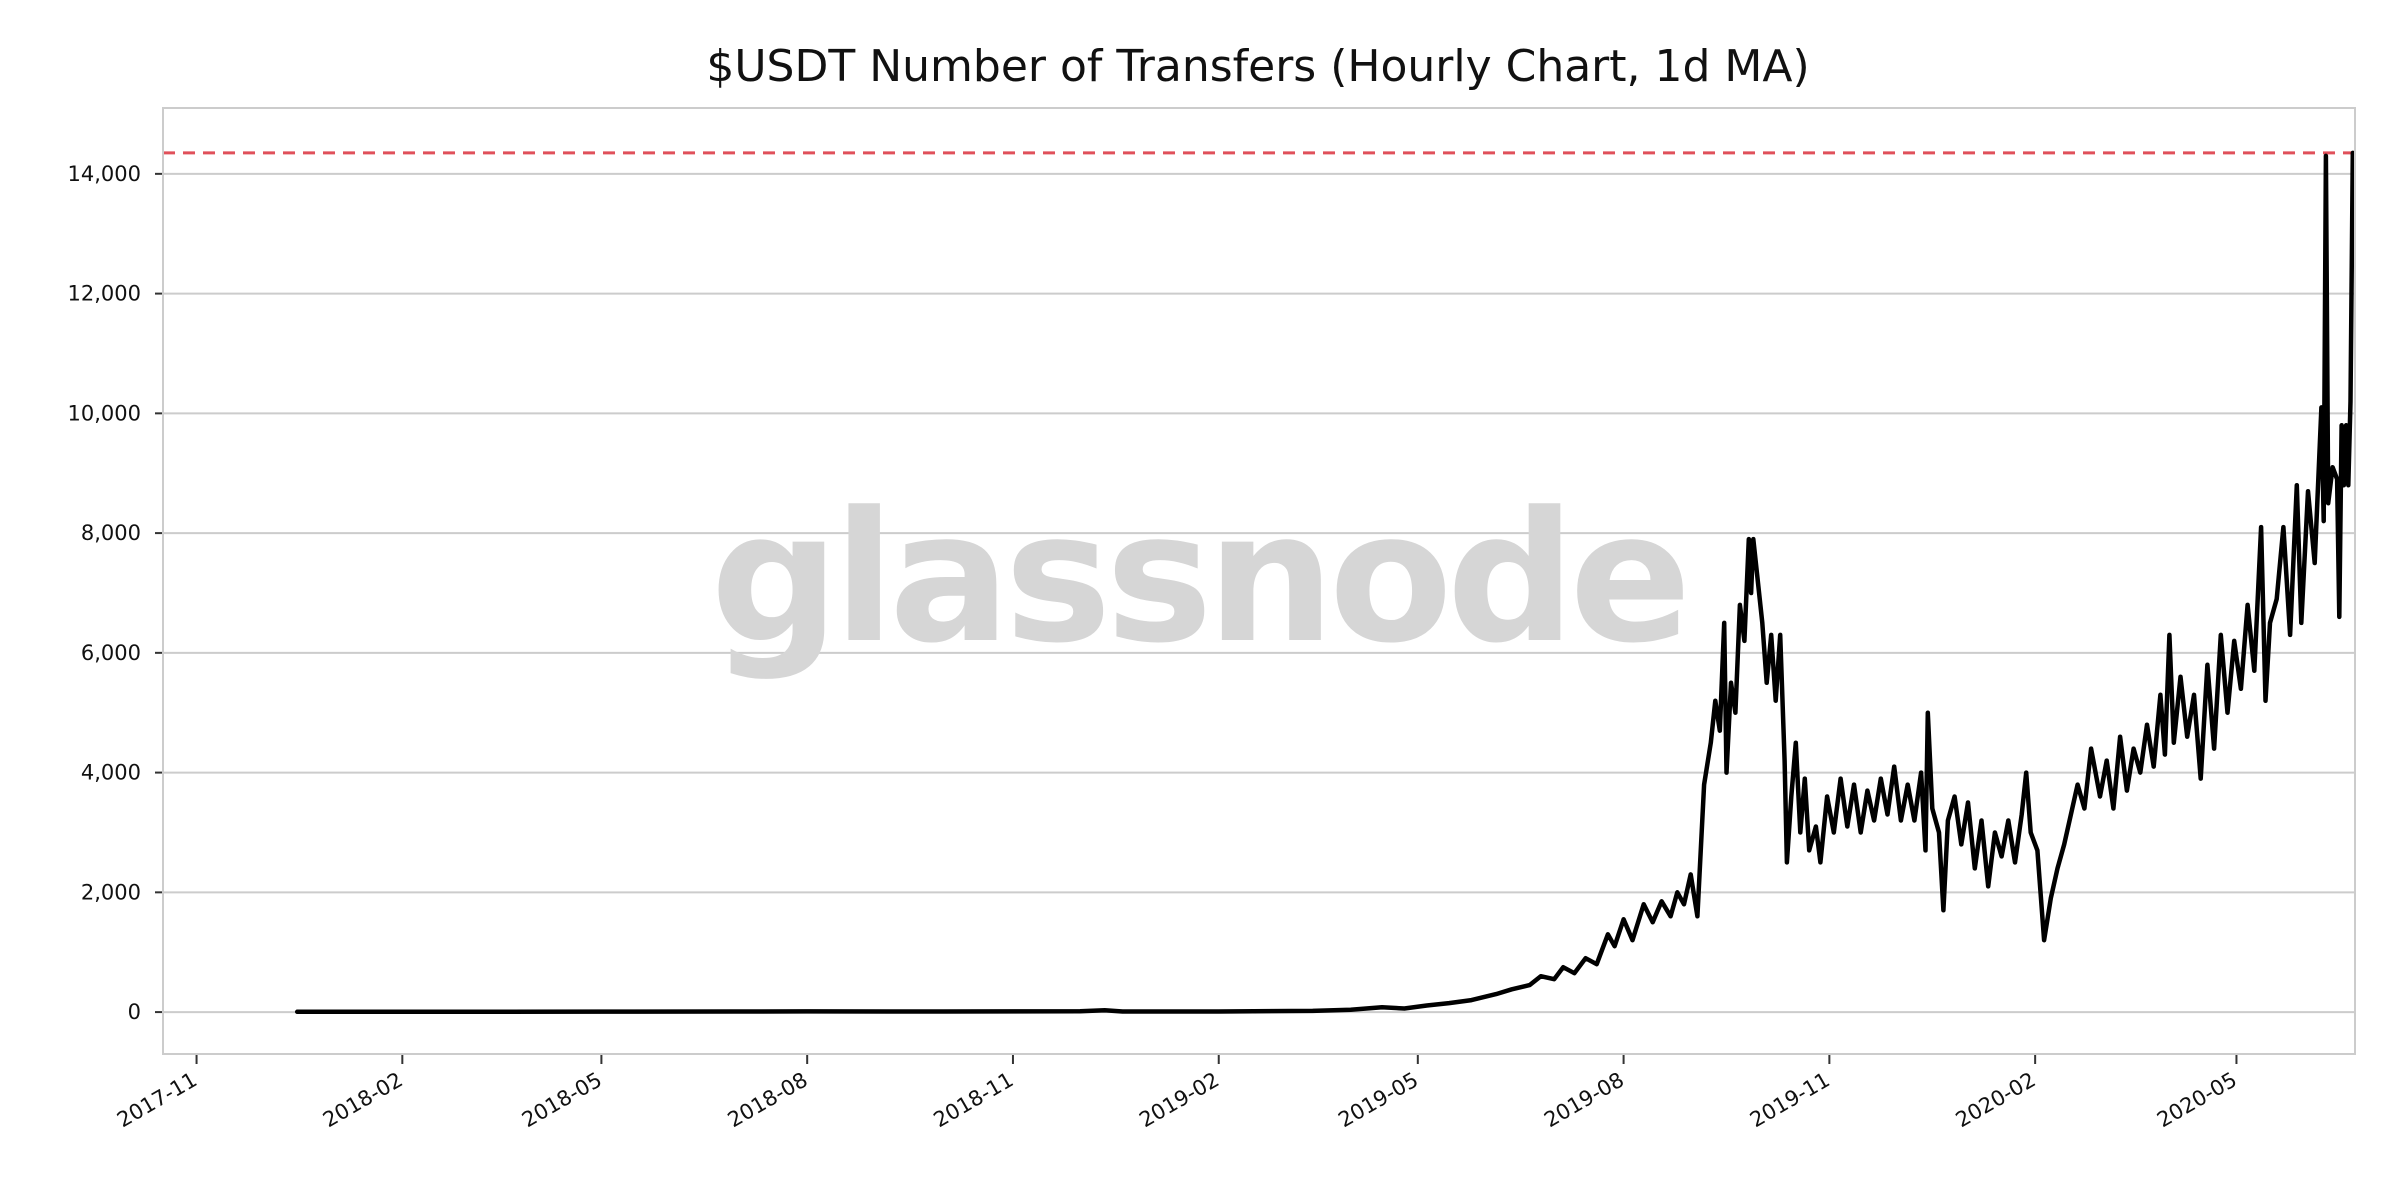  I want to click on x-tick-label: 2020-02, so click(1996, 1100).